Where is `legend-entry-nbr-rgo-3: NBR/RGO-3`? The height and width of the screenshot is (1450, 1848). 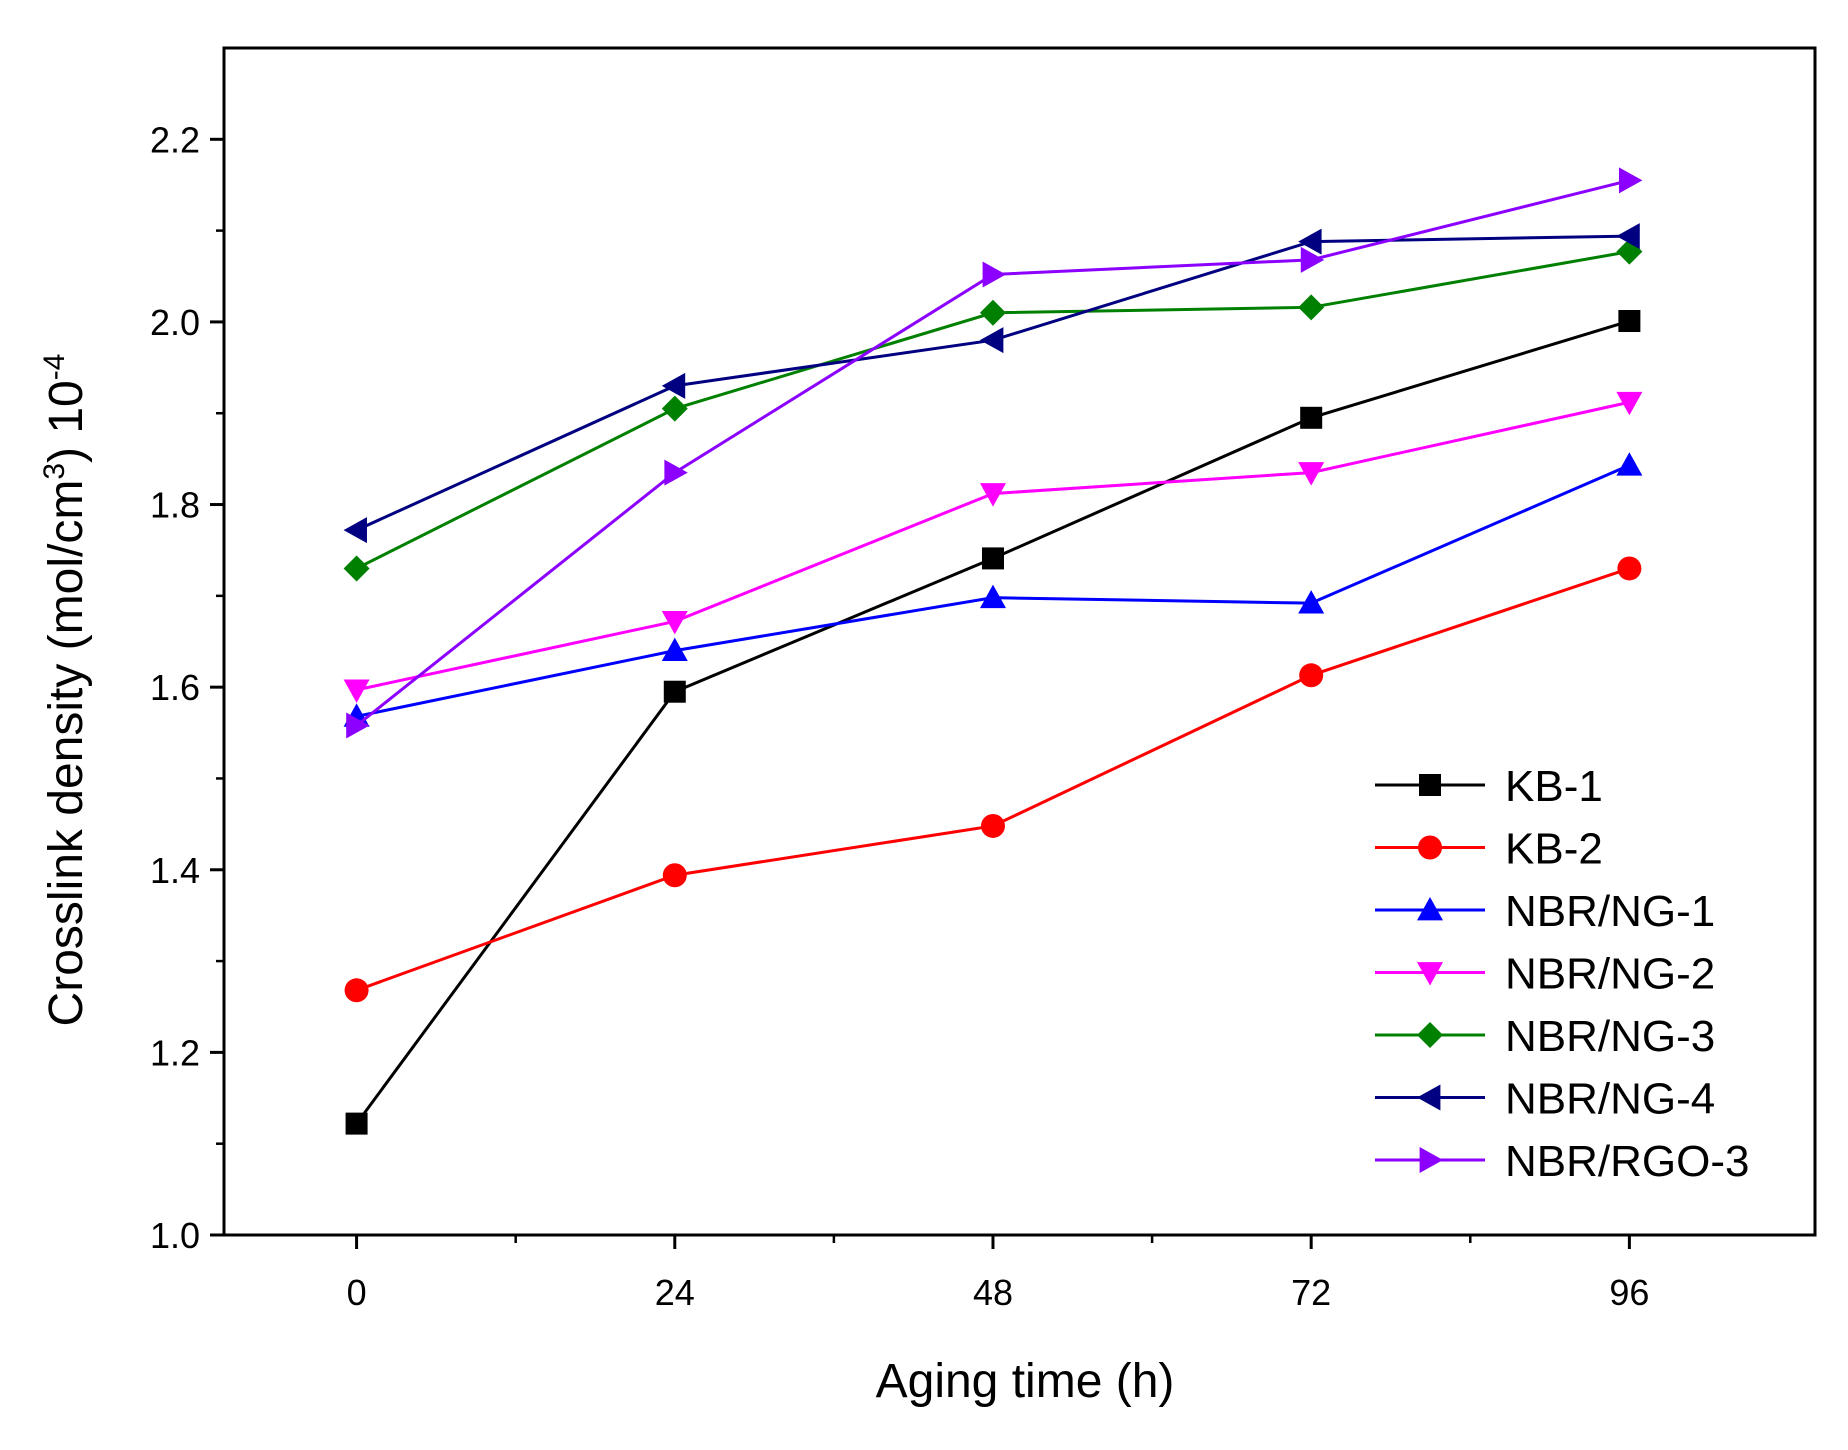 legend-entry-nbr-rgo-3: NBR/RGO-3 is located at coordinates (1562, 1161).